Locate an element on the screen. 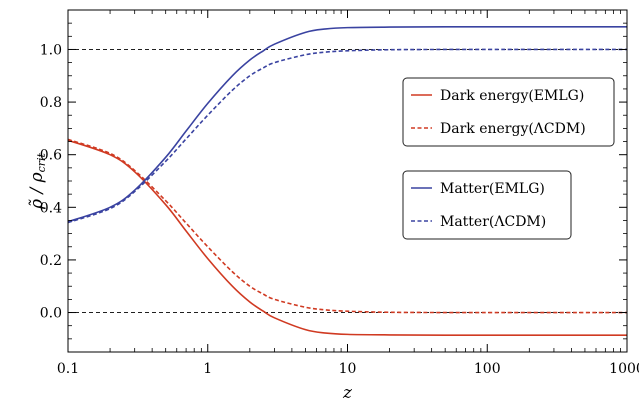 The image size is (639, 407). svg-text: ρ̃ / ρcrit is located at coordinates (37, 180).